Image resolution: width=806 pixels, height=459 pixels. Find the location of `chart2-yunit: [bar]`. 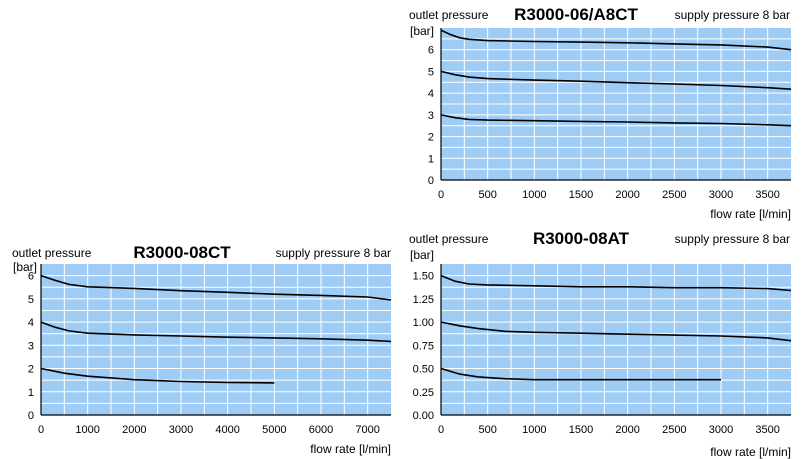

chart2-yunit: [bar] is located at coordinates (25, 267).